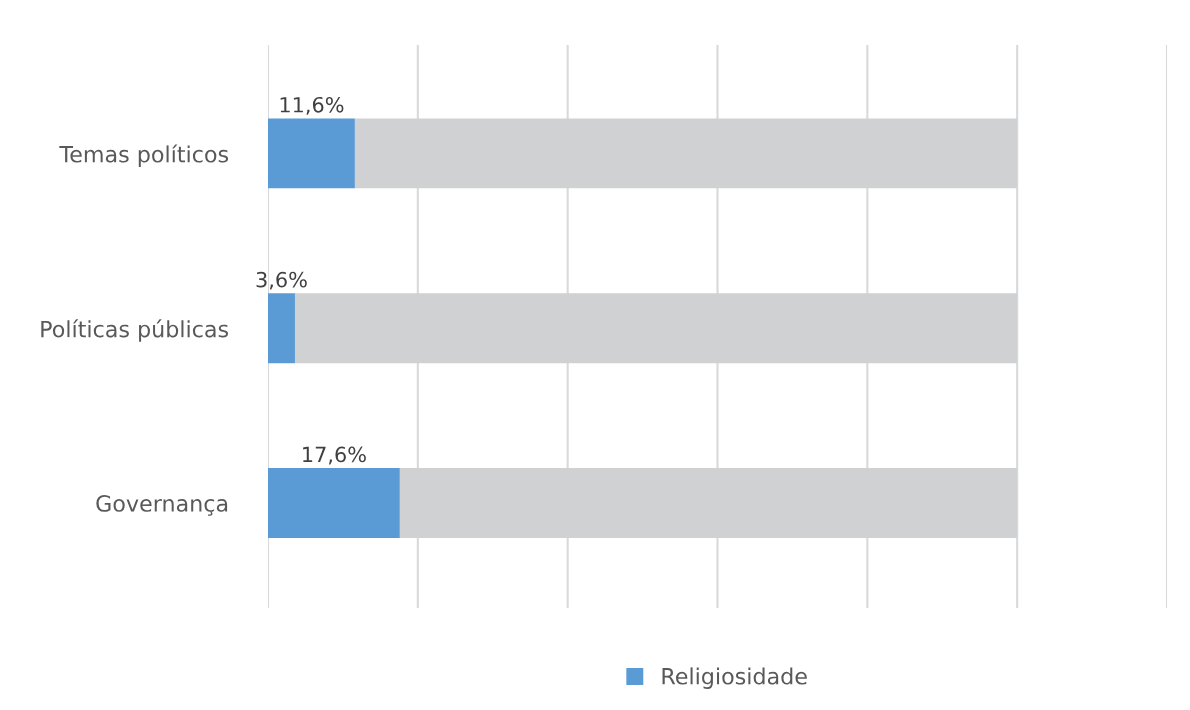  Describe the element at coordinates (312, 105) in the screenshot. I see `data-label: 11,6%` at that location.